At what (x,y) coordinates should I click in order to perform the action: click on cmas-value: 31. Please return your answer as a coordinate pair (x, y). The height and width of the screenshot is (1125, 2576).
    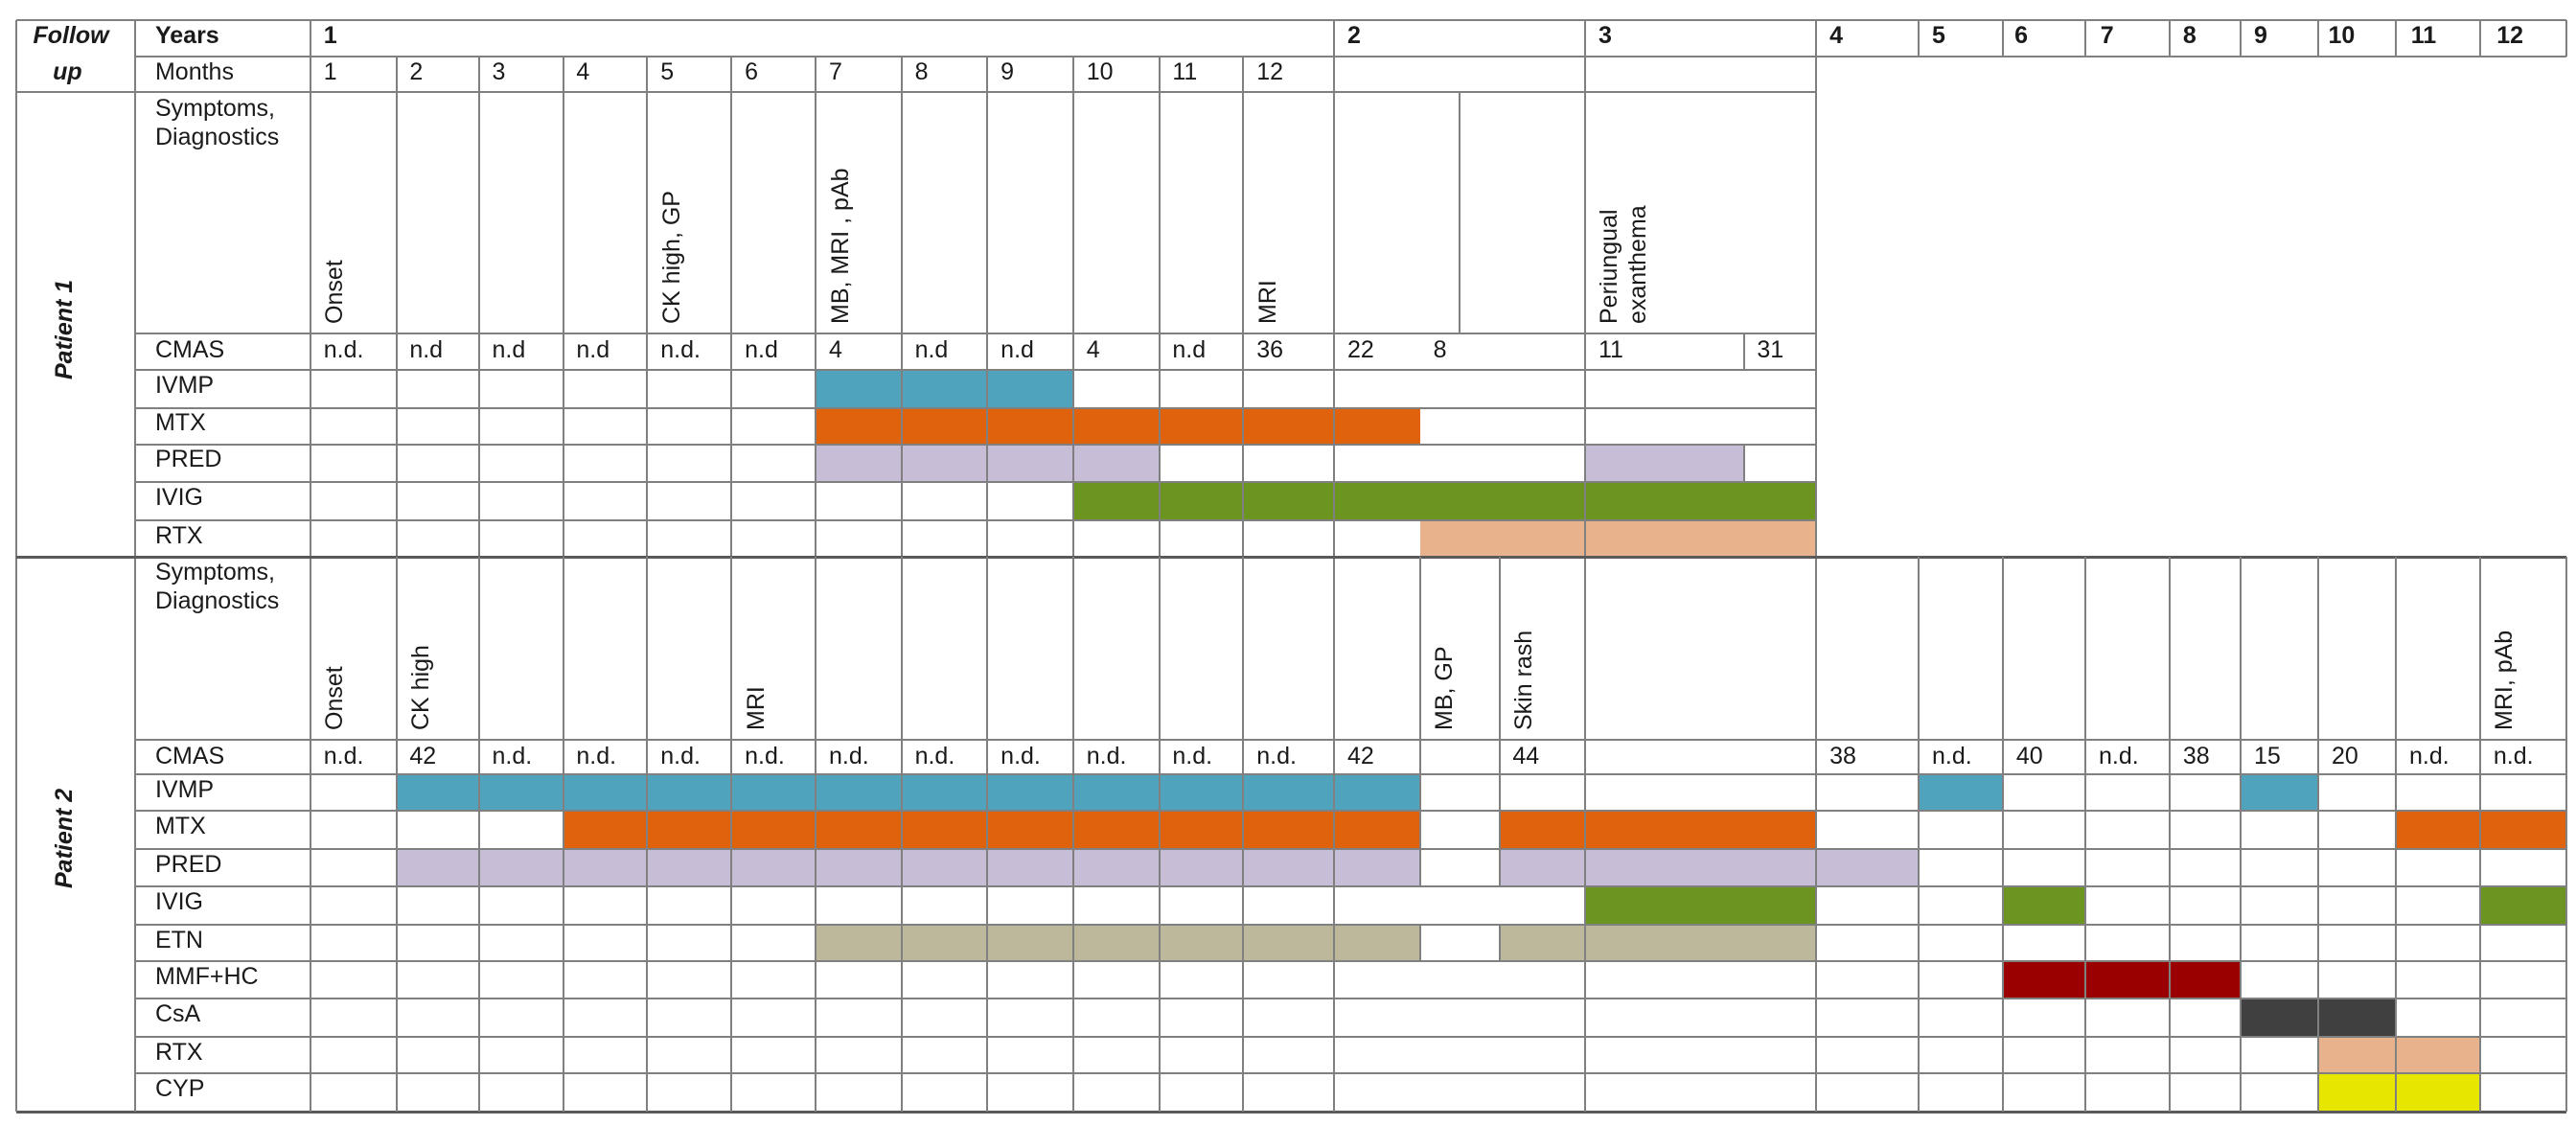
    Looking at the image, I should click on (1770, 349).